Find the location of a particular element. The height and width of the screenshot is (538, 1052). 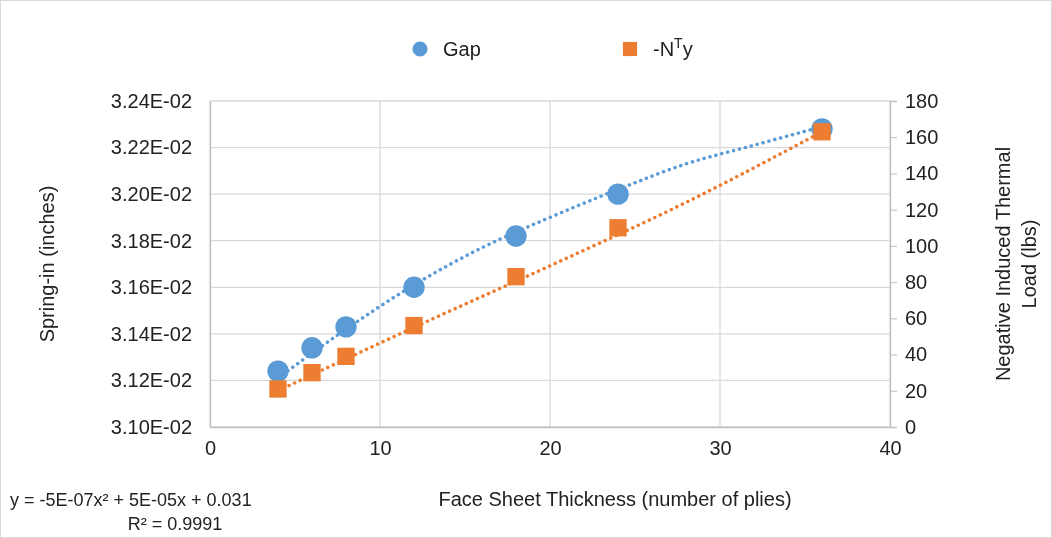

y2-tick-label: 40 is located at coordinates (916, 354).